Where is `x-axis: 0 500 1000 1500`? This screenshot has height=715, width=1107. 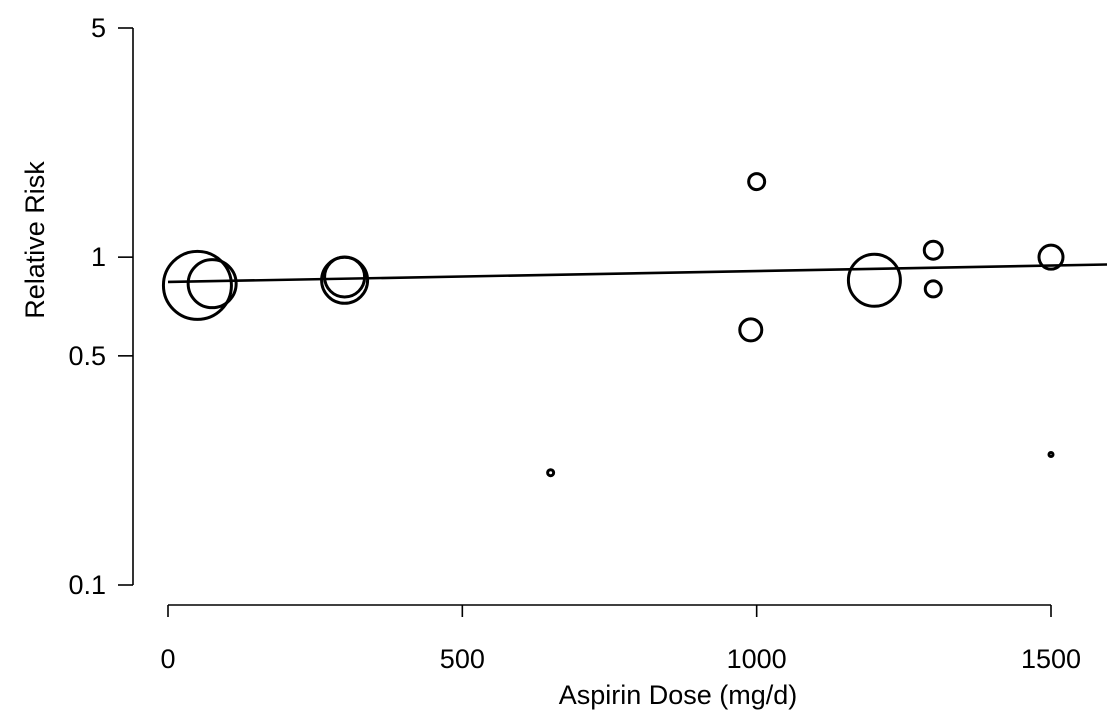 x-axis: 0 500 1000 1500 is located at coordinates (620, 639).